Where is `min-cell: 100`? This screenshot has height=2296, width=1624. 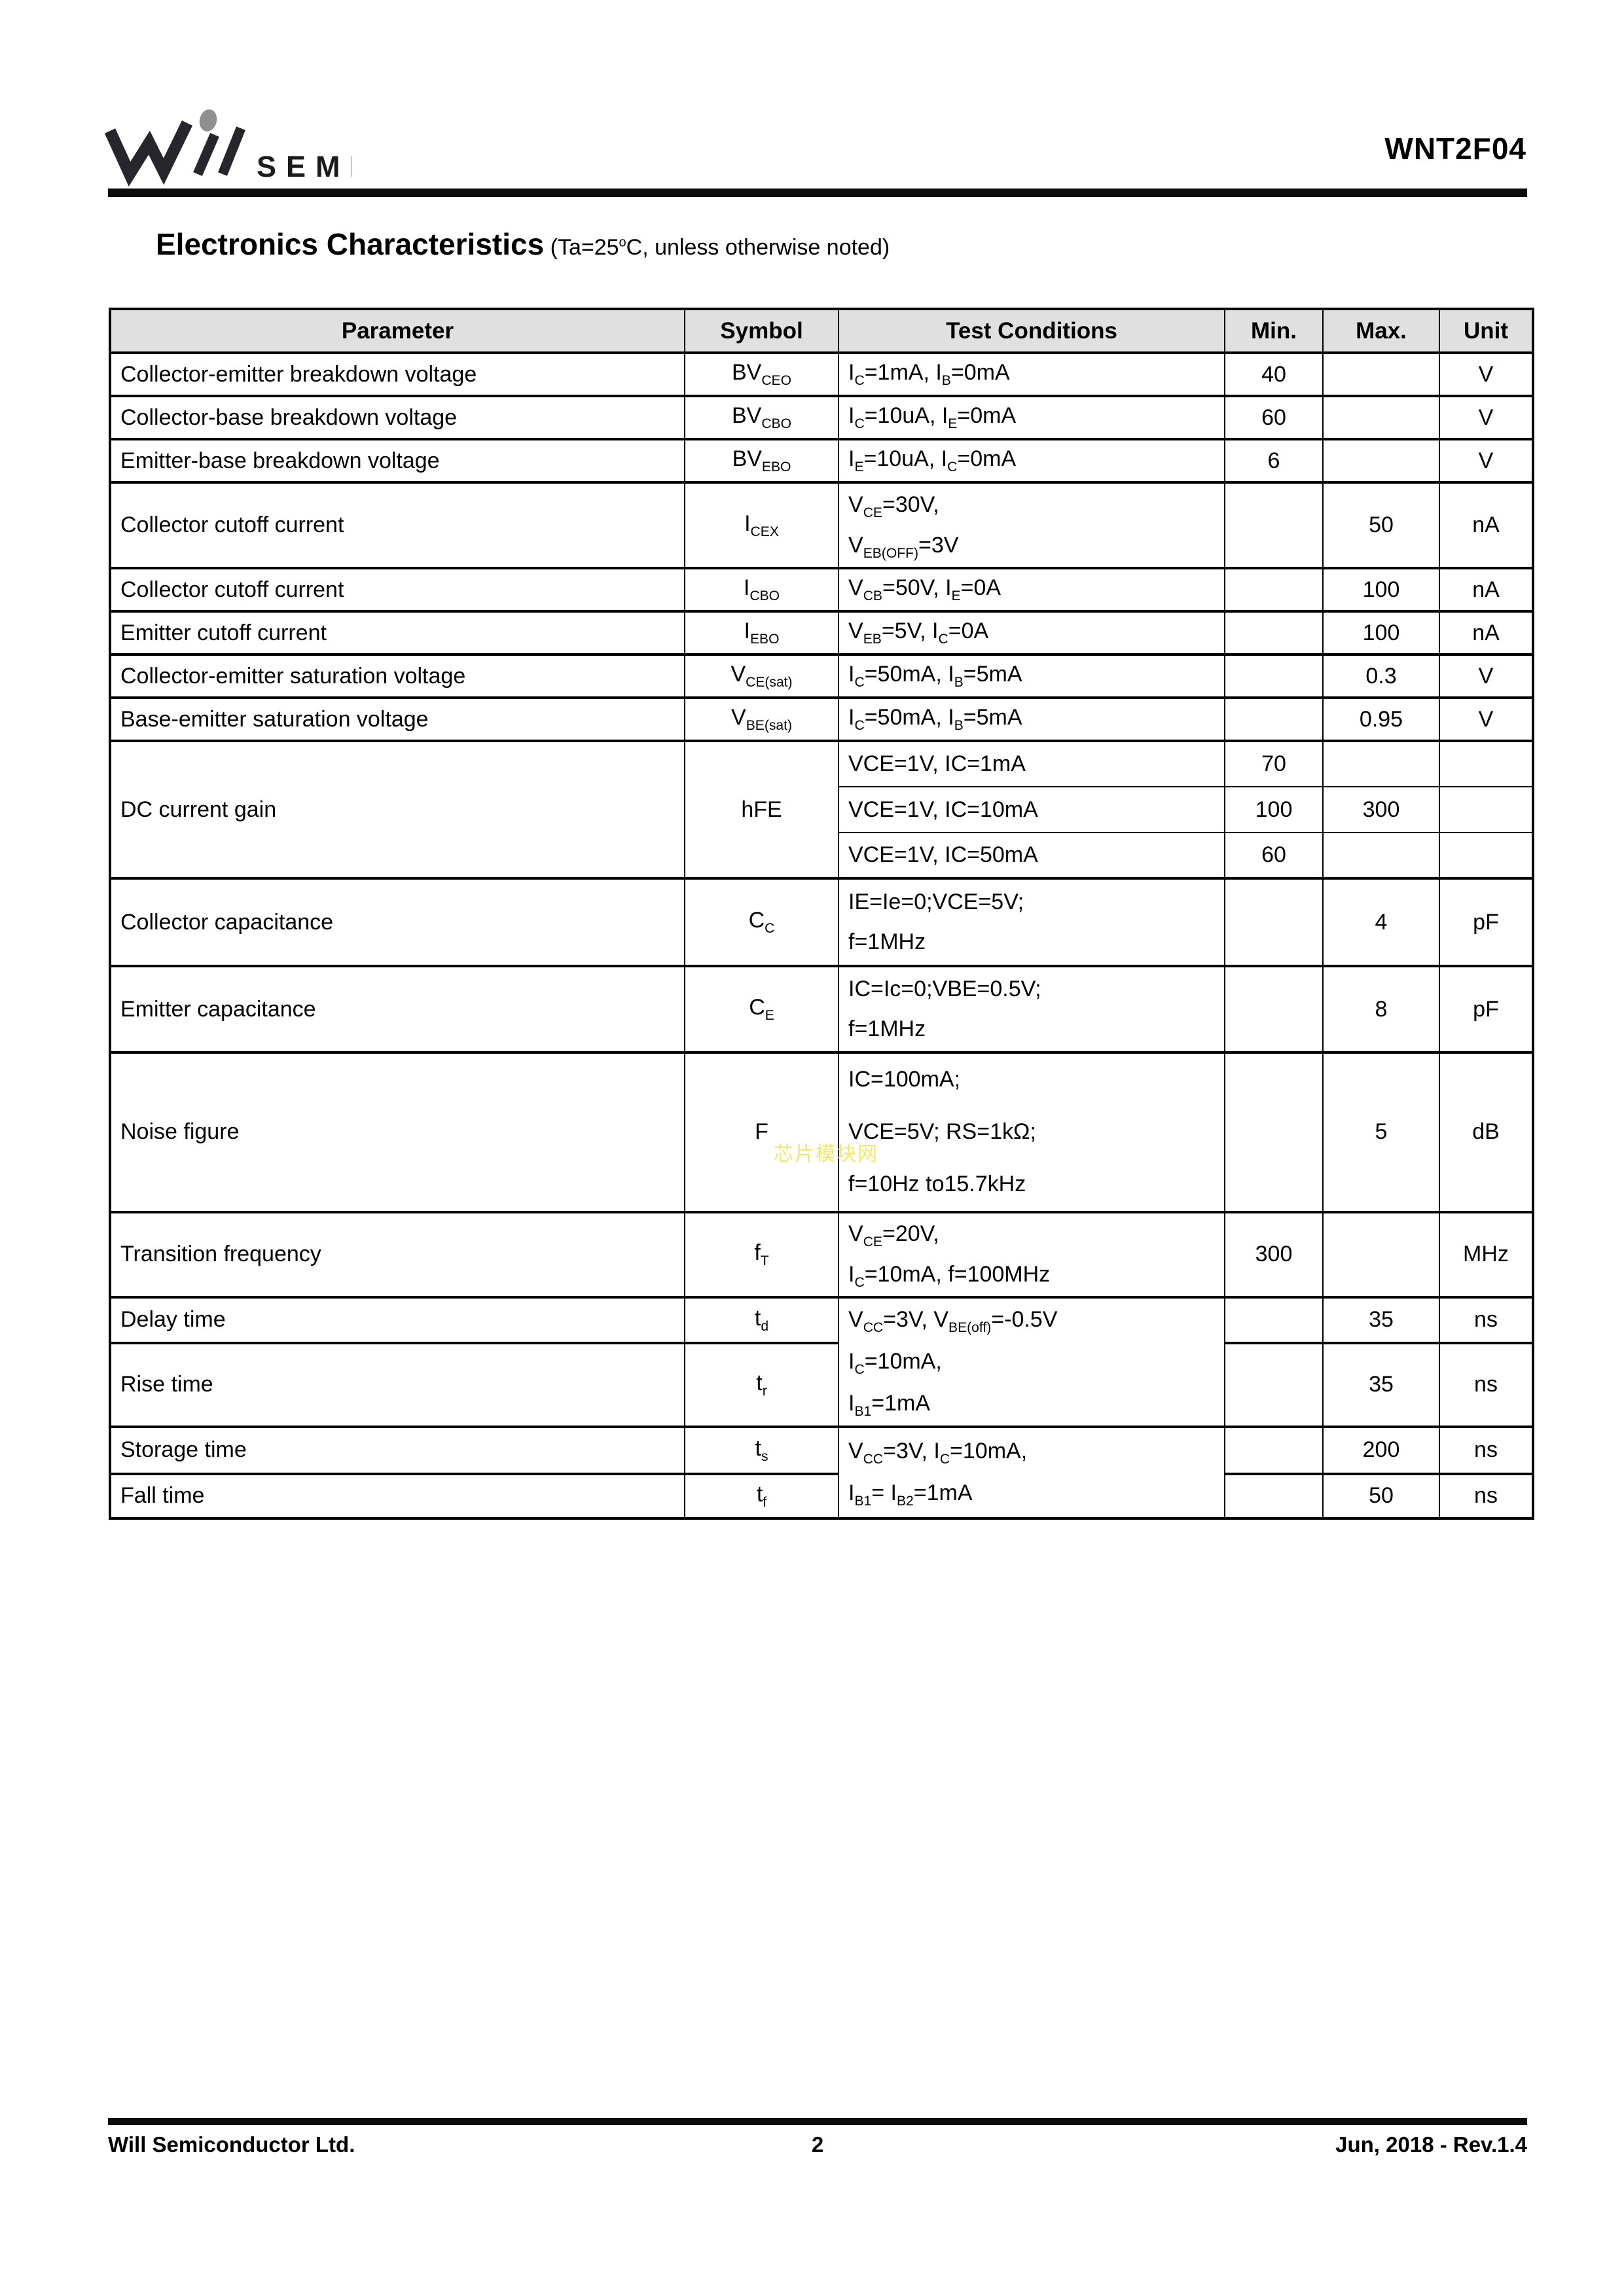 min-cell: 100 is located at coordinates (1274, 809).